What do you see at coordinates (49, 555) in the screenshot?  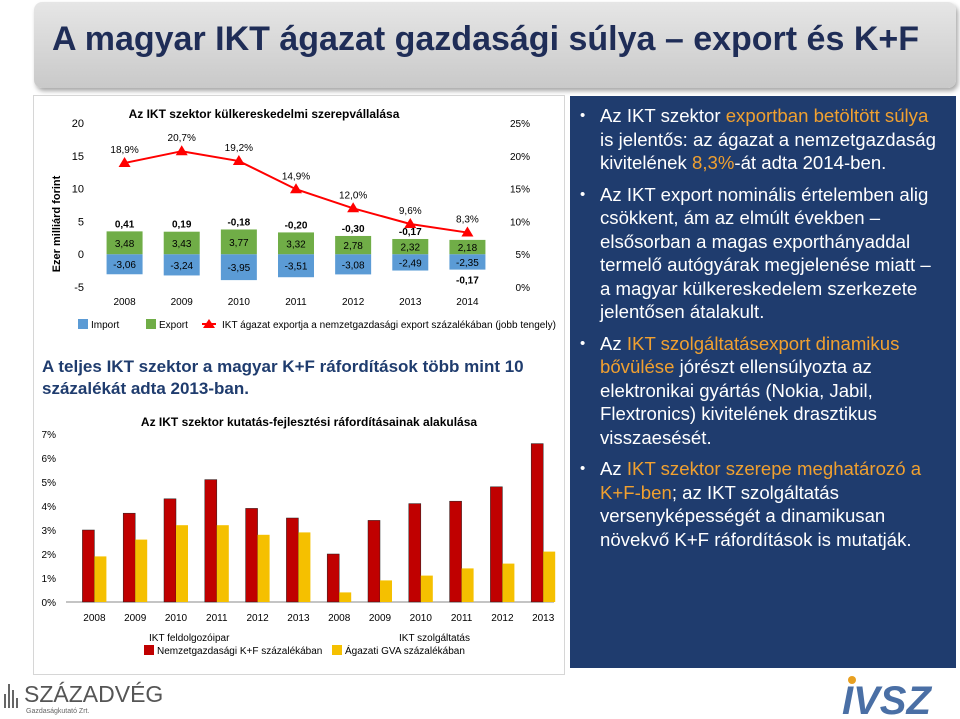 I see `rd-y-tick-label: 2%` at bounding box center [49, 555].